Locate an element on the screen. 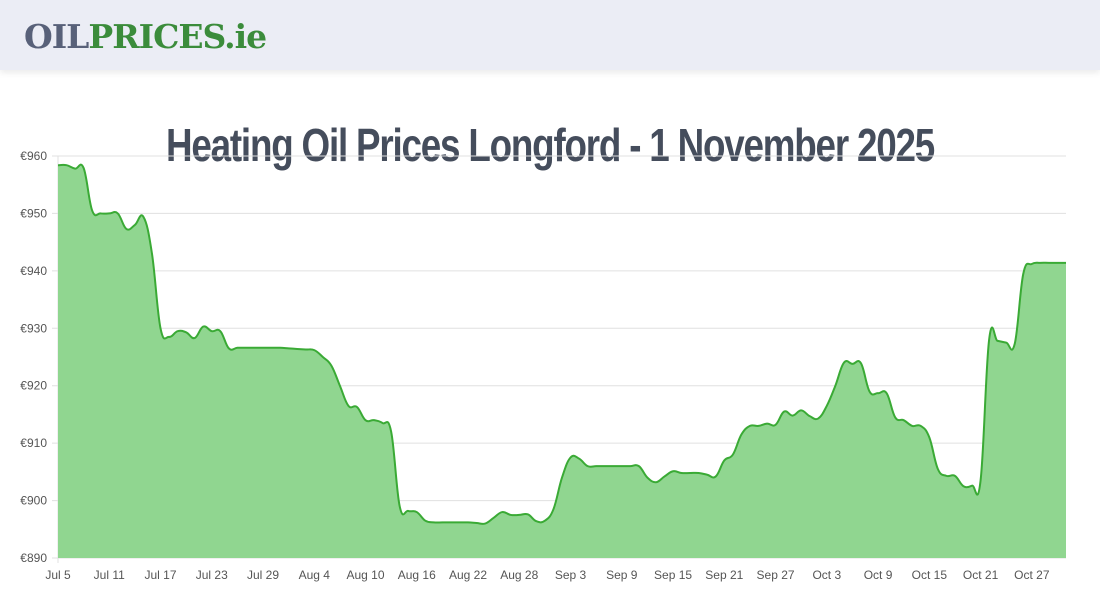 The width and height of the screenshot is (1100, 605). x-tick-label: Aug 10 is located at coordinates (366, 575).